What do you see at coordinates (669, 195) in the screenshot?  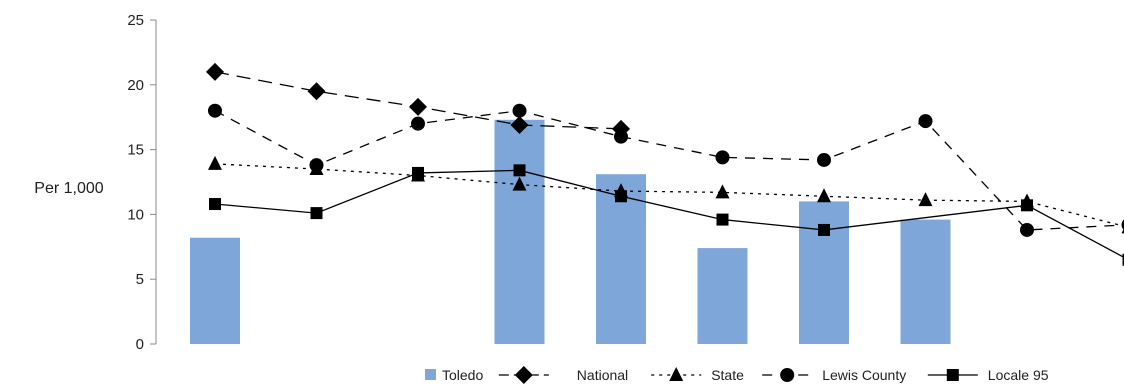 I see `series-line` at bounding box center [669, 195].